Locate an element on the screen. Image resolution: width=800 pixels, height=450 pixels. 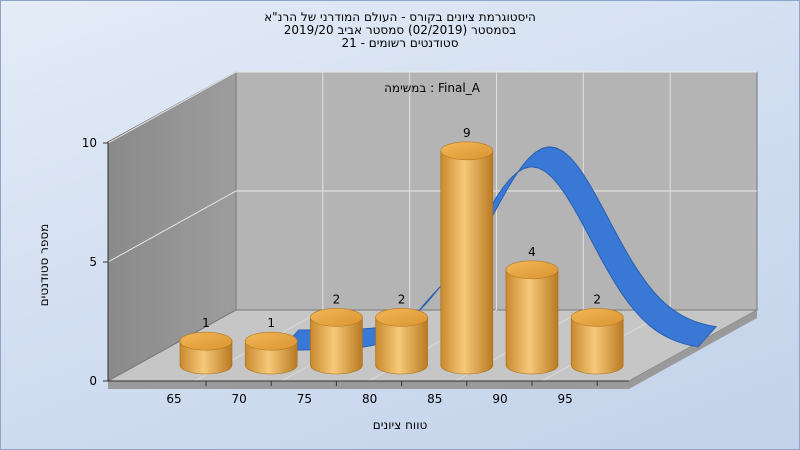
chart-title-line-2: בסמסטר (02/2019) סמסטר אביב 2019/20 is located at coordinates (400, 30).